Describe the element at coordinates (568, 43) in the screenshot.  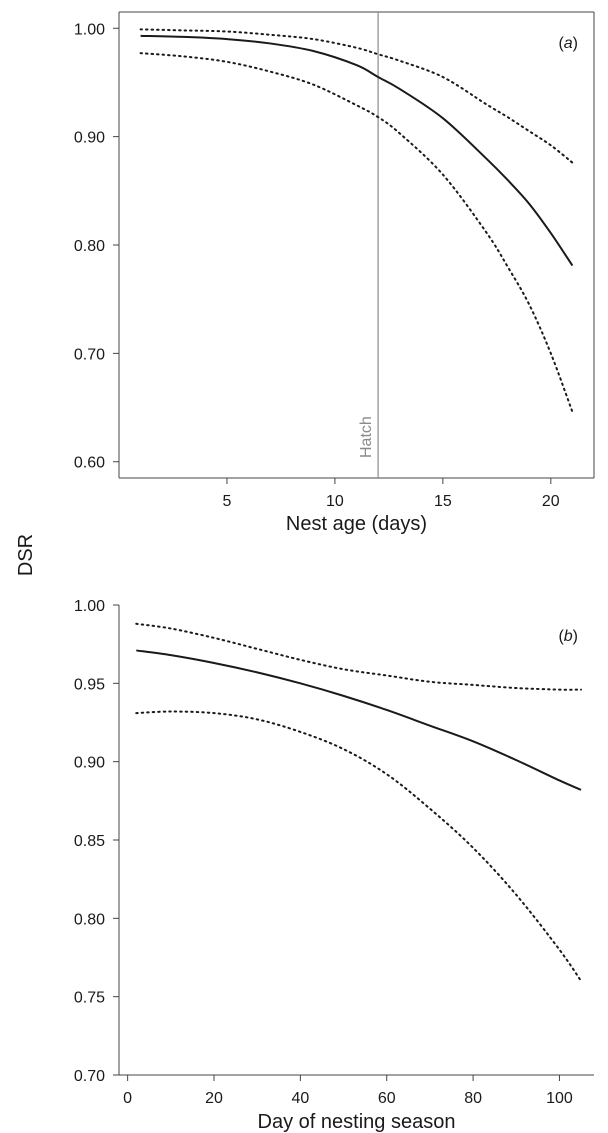
I see `panel-tag: (a)` at that location.